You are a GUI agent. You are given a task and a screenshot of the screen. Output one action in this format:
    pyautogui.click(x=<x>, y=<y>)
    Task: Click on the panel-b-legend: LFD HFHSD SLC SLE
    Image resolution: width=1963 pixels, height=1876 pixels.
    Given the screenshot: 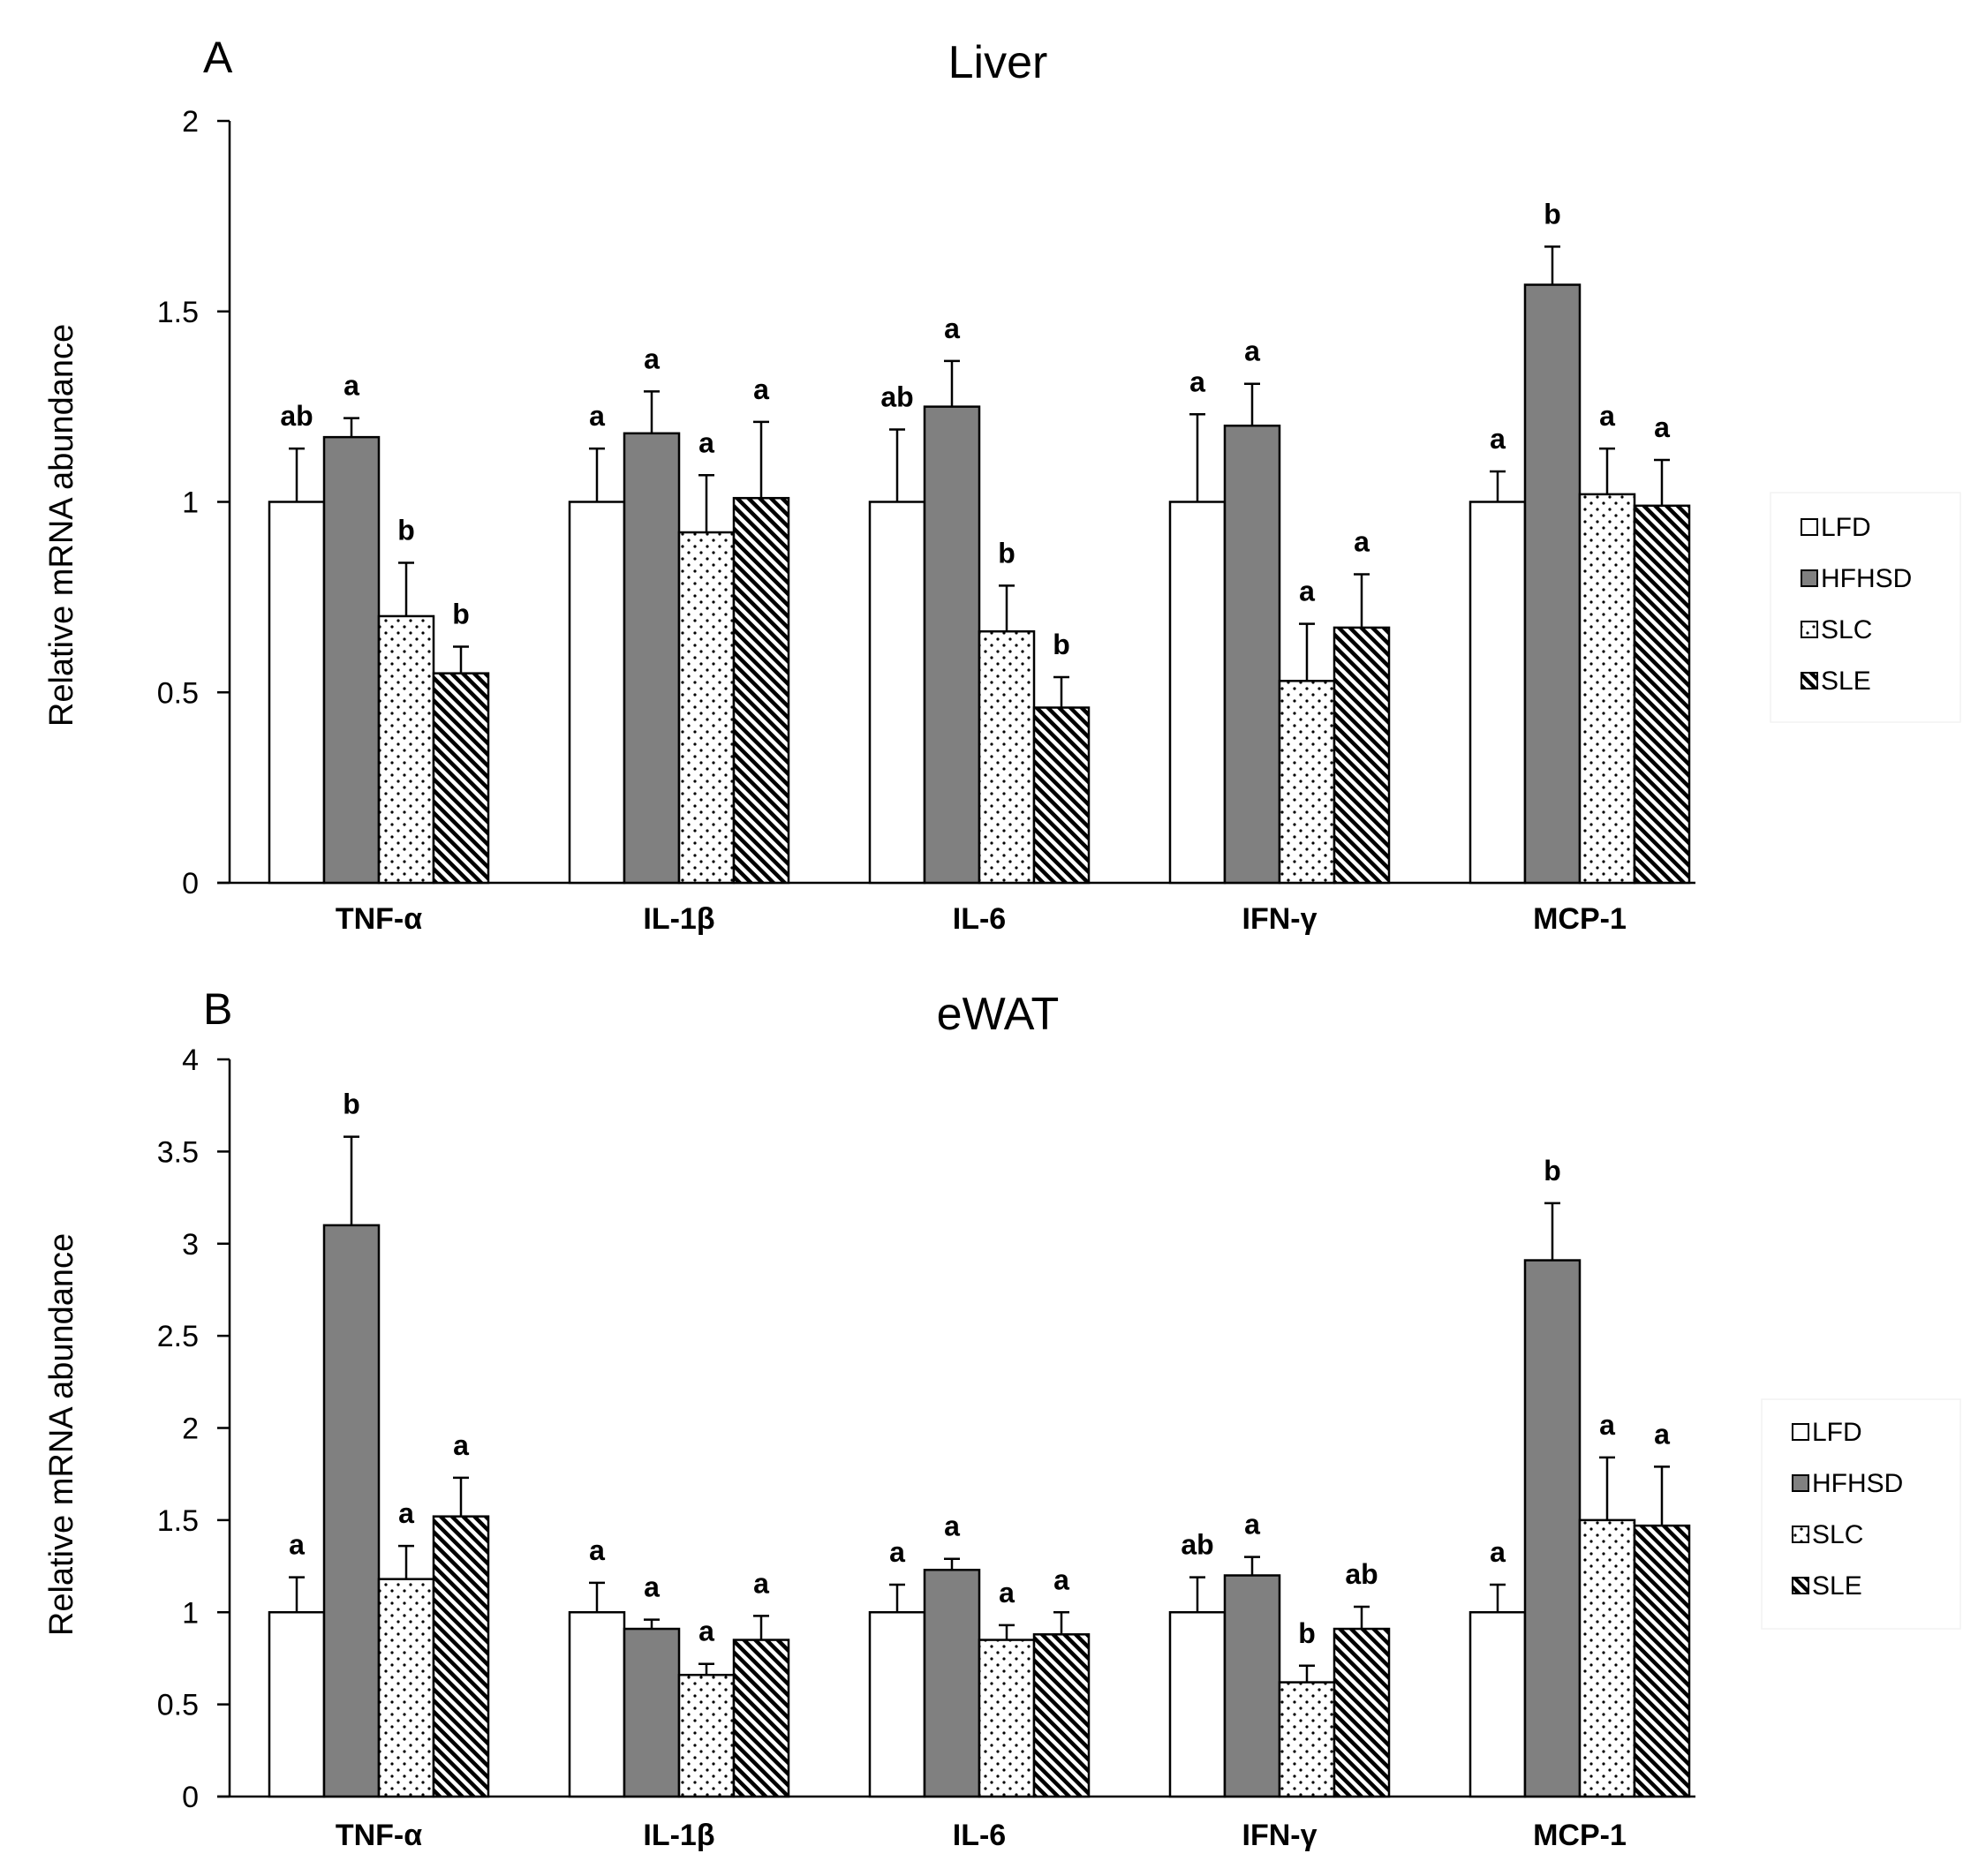 What is the action you would take?
    pyautogui.click(x=1861, y=1514)
    